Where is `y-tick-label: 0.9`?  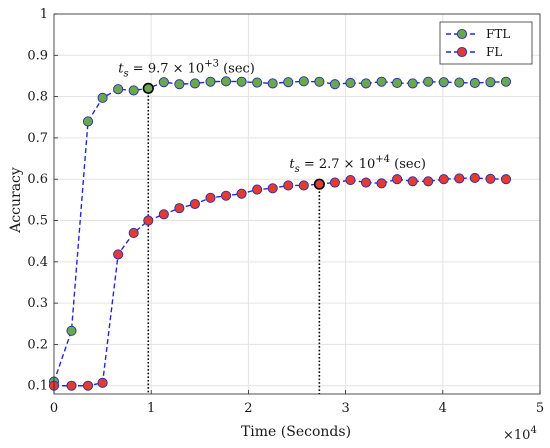
y-tick-label: 0.9 is located at coordinates (37, 55).